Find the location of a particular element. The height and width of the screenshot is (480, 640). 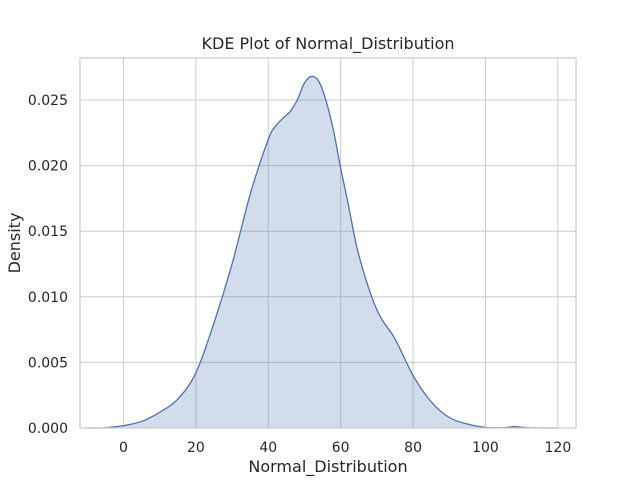

y-tick-label: 0.005 is located at coordinates (48, 363).